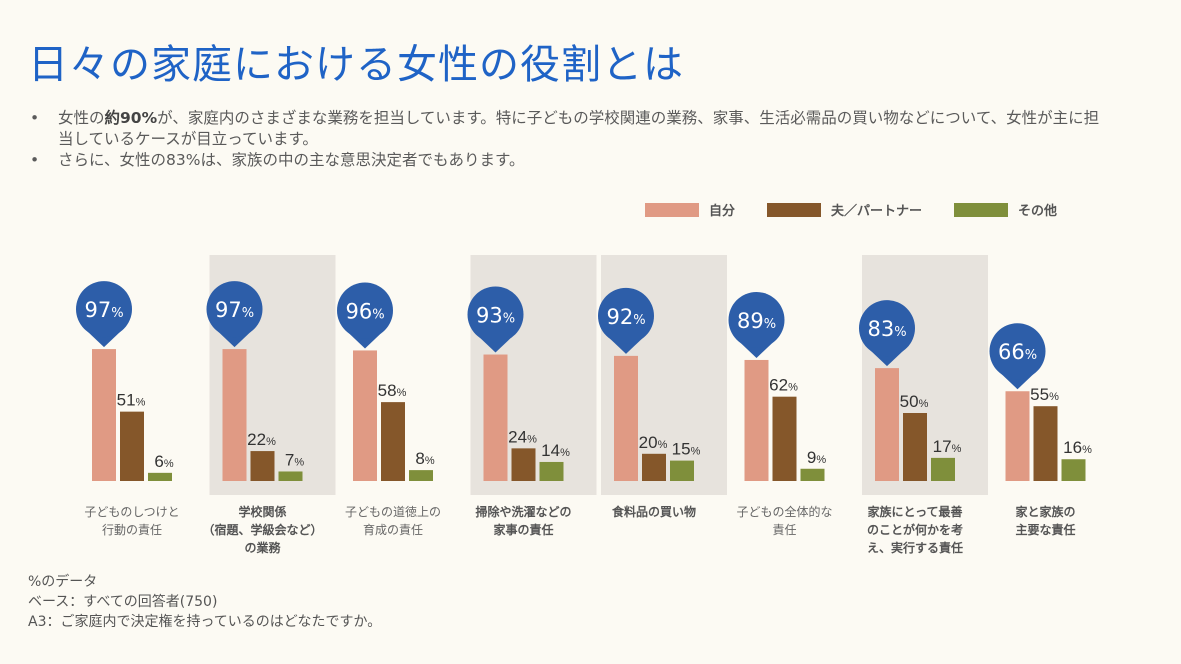  Describe the element at coordinates (291, 160) in the screenshot. I see `bullet-text: さらに、女性の83%は、家族の中の主な意思決定者でもあります。` at that location.